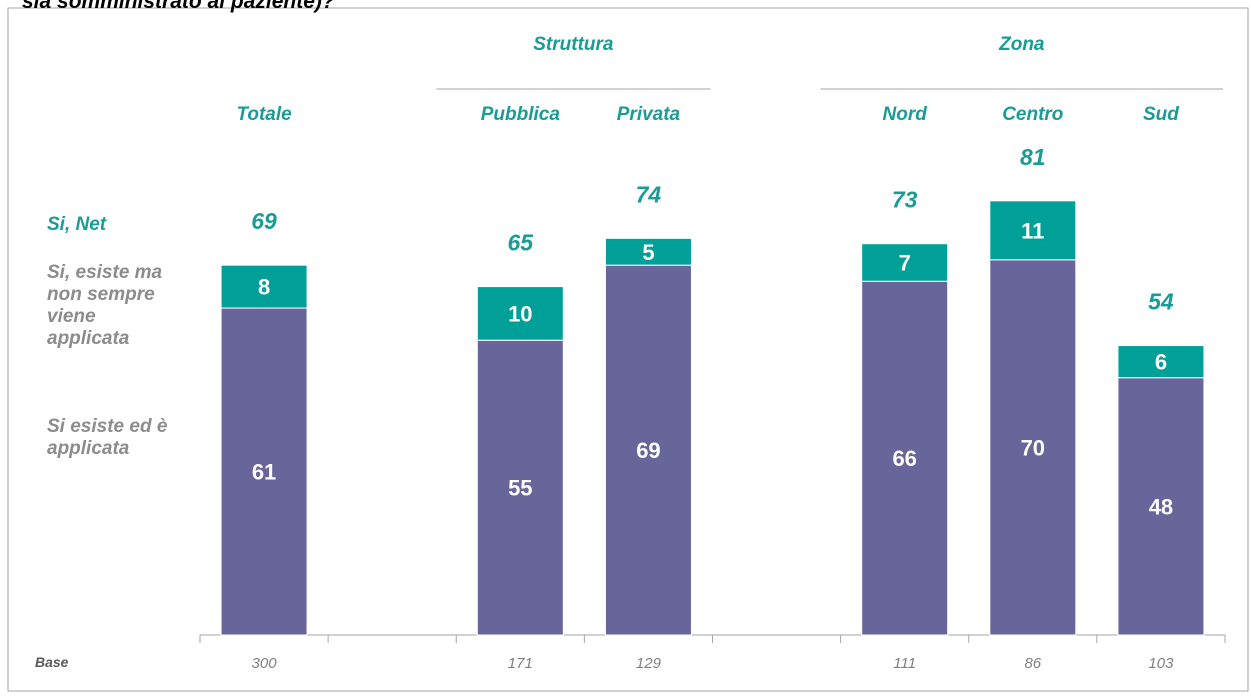  Describe the element at coordinates (649, 114) in the screenshot. I see `x-tick-label: Privata` at that location.